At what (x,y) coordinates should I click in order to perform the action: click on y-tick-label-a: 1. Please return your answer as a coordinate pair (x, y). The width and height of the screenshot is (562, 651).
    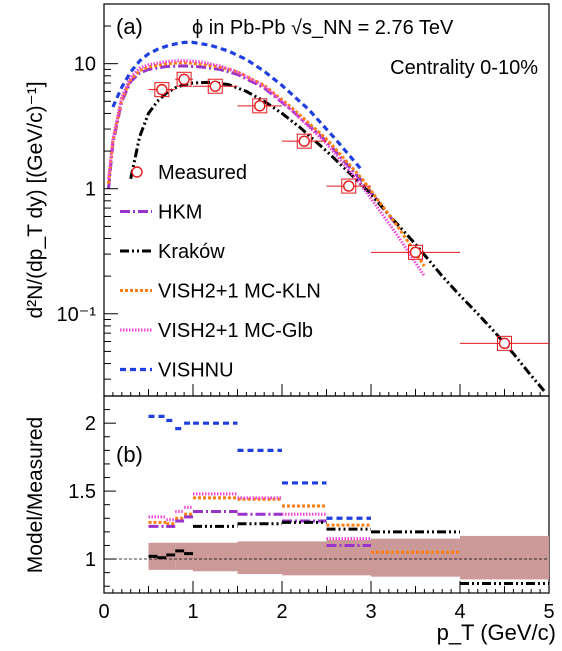
    Looking at the image, I should click on (90, 190).